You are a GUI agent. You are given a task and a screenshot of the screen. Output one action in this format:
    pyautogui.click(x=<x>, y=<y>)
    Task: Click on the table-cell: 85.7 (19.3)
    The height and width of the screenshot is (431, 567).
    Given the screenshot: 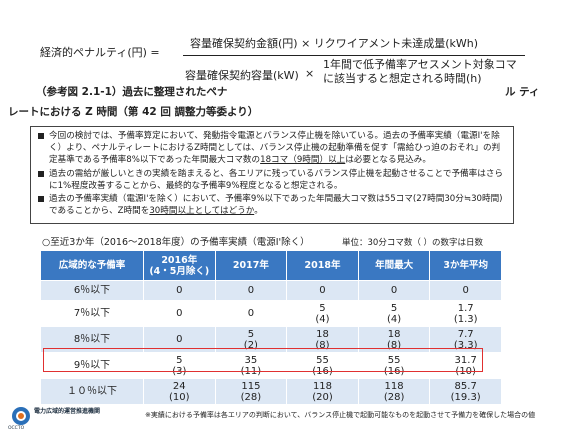 What is the action you would take?
    pyautogui.click(x=465, y=391)
    